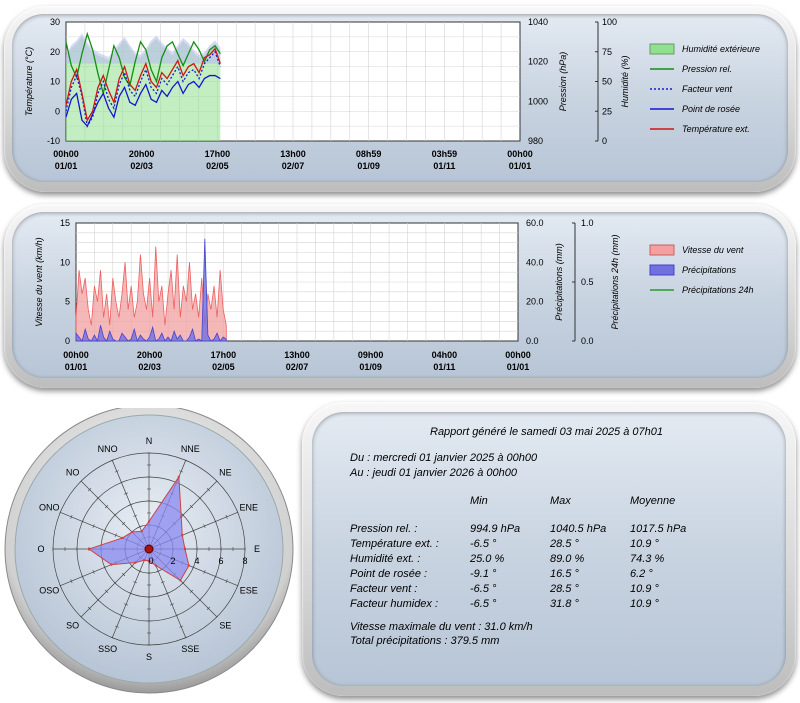 This screenshot has width=800, height=703. I want to click on report-max-wind: Vitesse maximale du vent : 31.0 km/h, so click(441, 627).